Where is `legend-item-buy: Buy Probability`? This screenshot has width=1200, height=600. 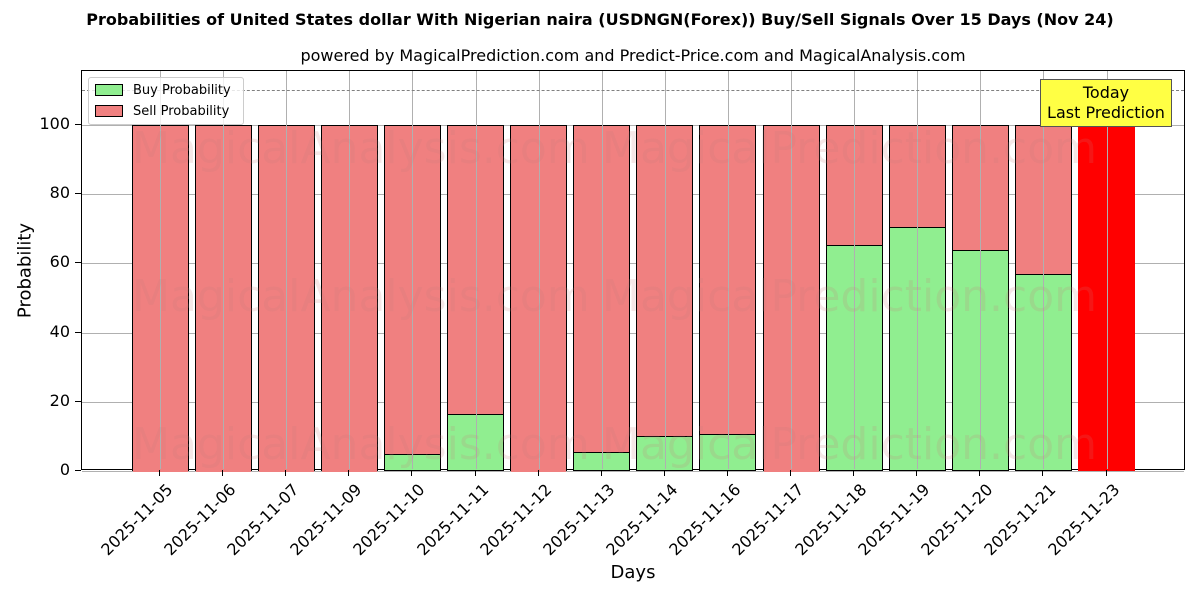
legend-item-buy: Buy Probability is located at coordinates (163, 90).